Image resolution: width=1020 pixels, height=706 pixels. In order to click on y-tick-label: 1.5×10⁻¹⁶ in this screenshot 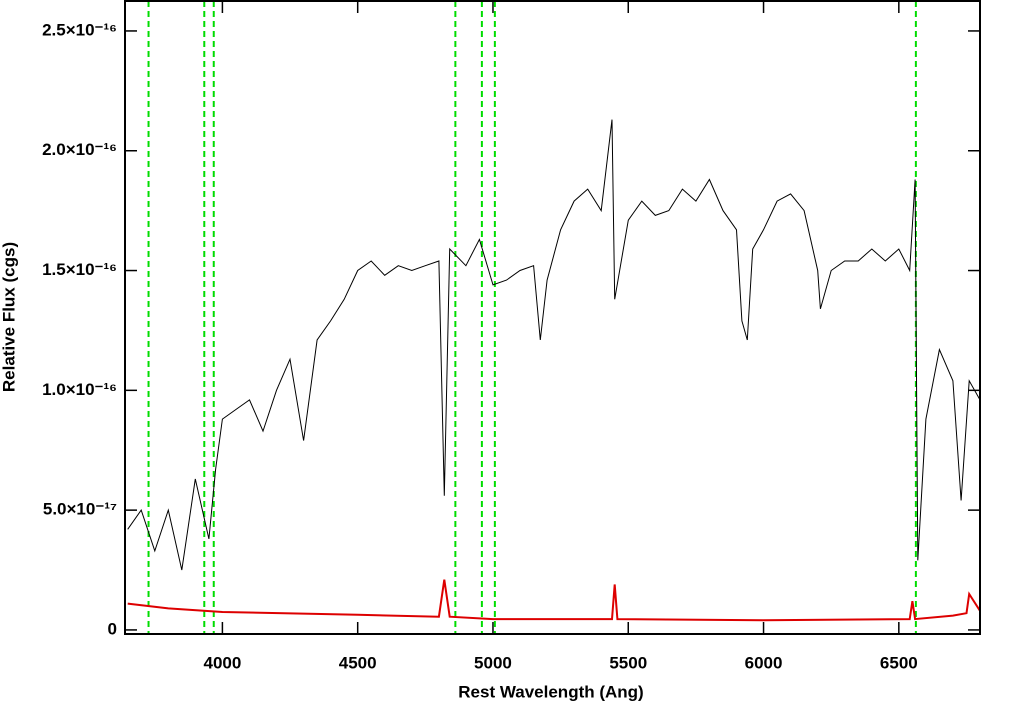, I will do `click(79, 269)`.